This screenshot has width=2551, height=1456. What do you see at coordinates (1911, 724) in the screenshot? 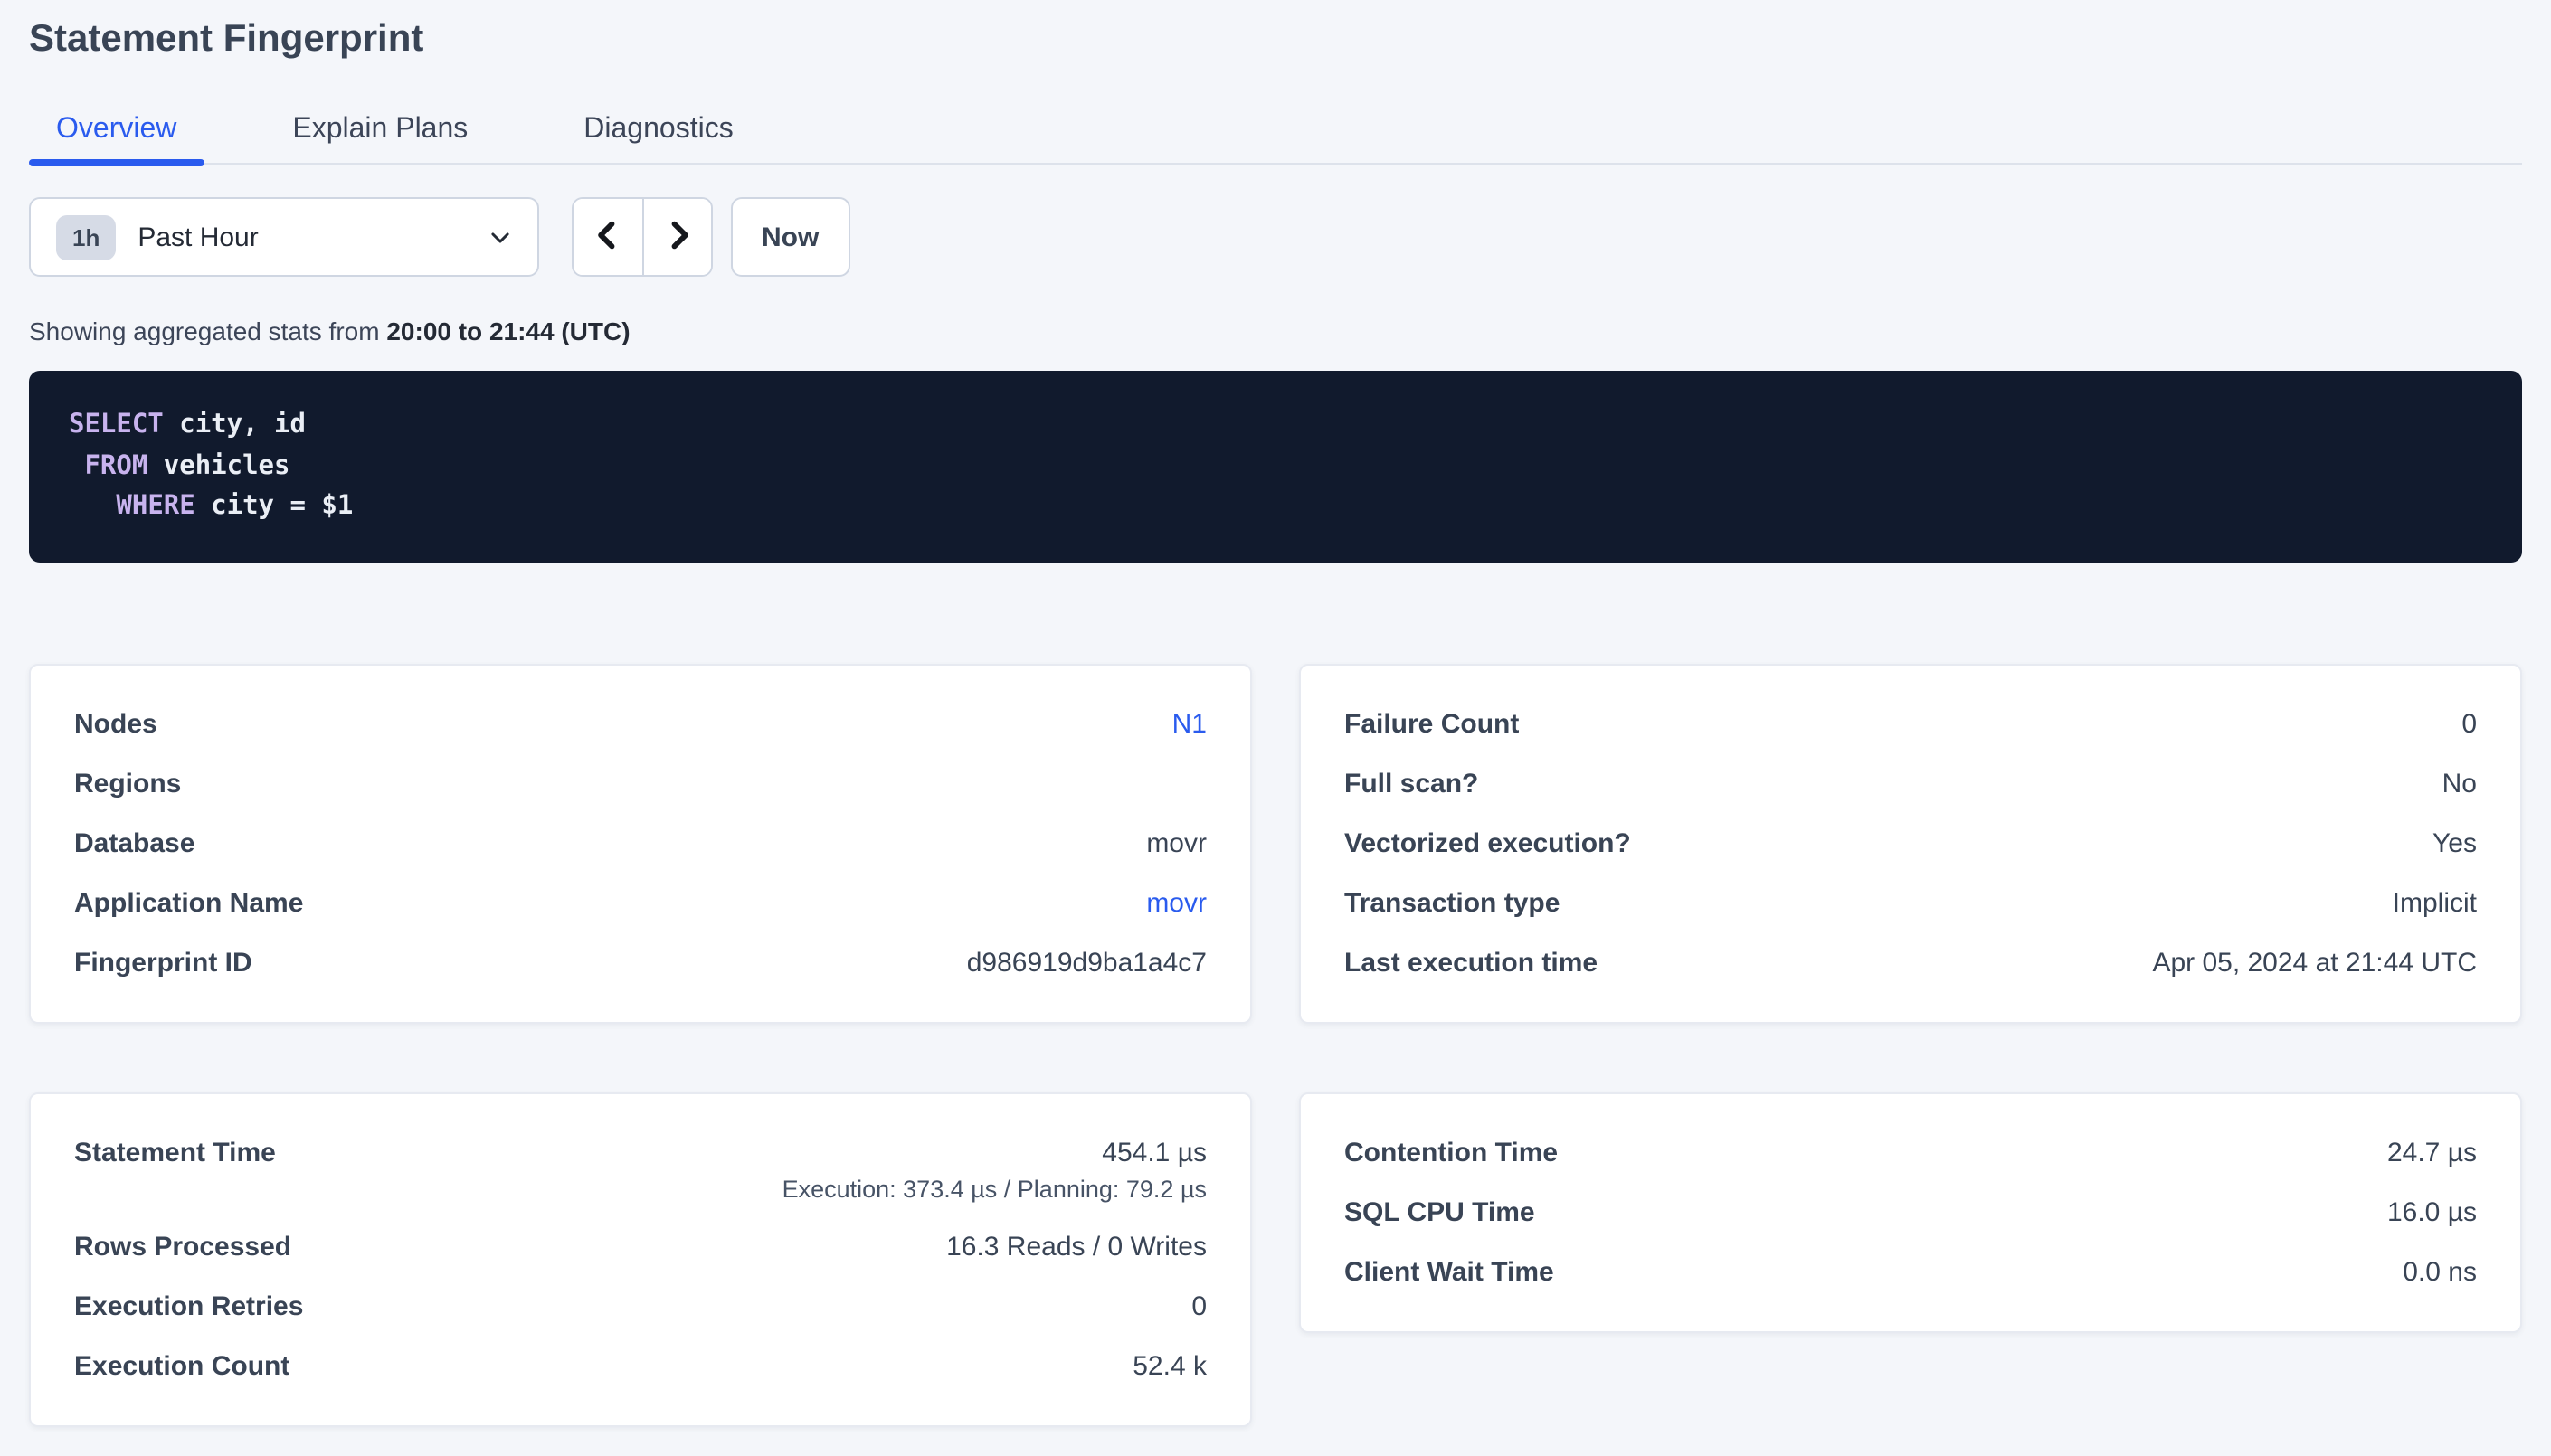
I see `detail-row-failure-count: Failure Count 0` at bounding box center [1911, 724].